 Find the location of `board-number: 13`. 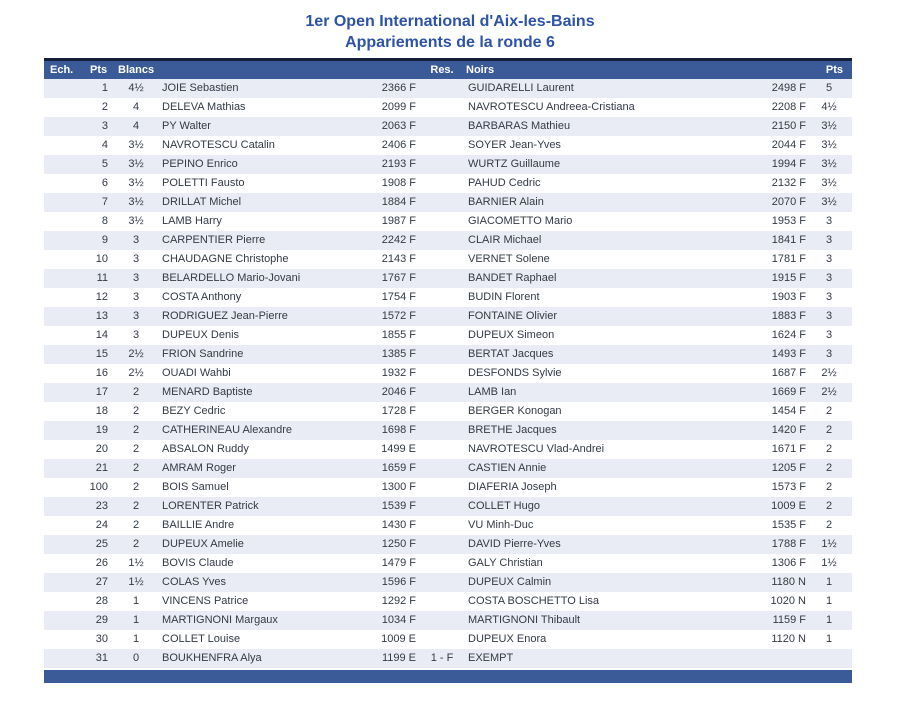

board-number: 13 is located at coordinates (101, 316).